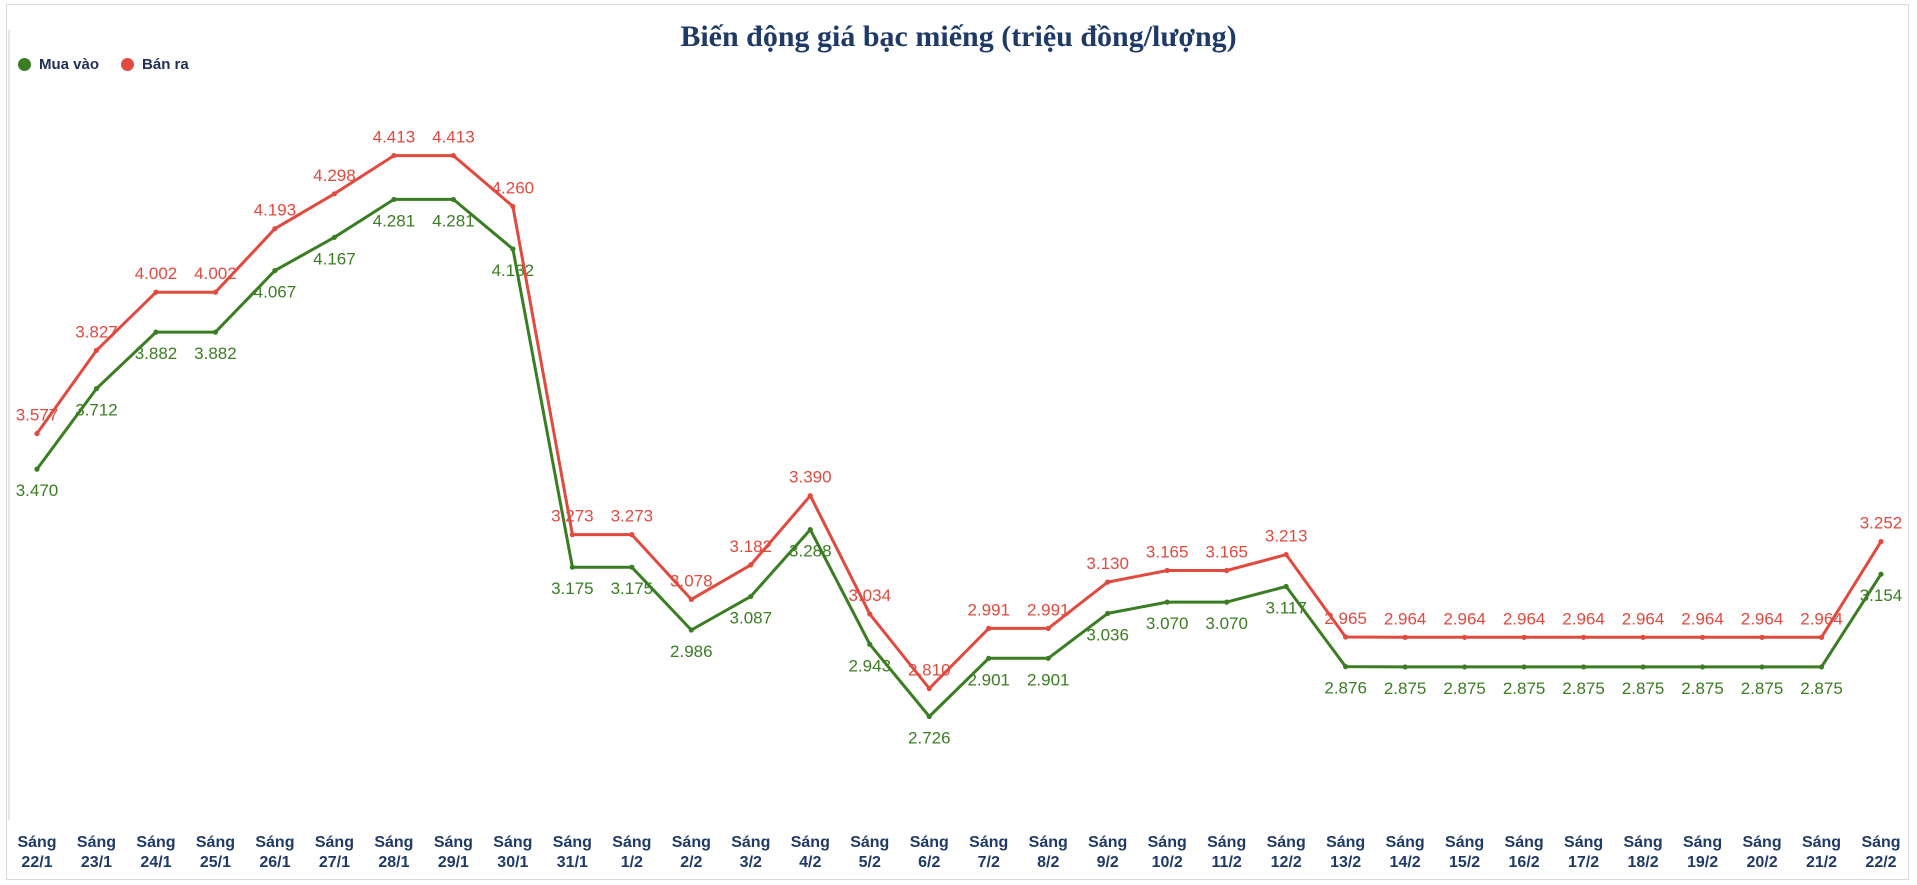  What do you see at coordinates (334, 175) in the screenshot?
I see `data-label-1-5: 4.298` at bounding box center [334, 175].